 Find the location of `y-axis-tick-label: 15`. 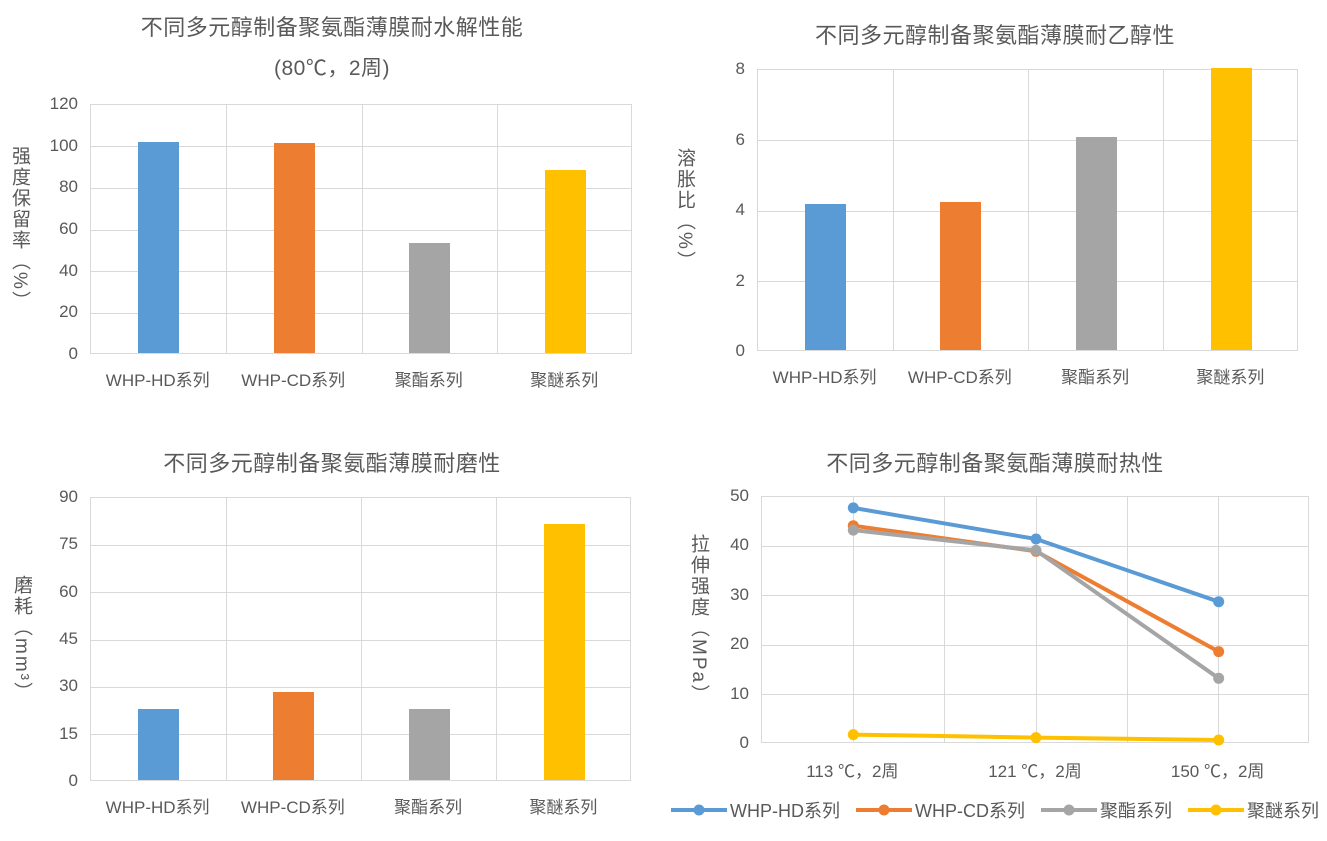

y-axis-tick-label: 15 is located at coordinates (68, 733).